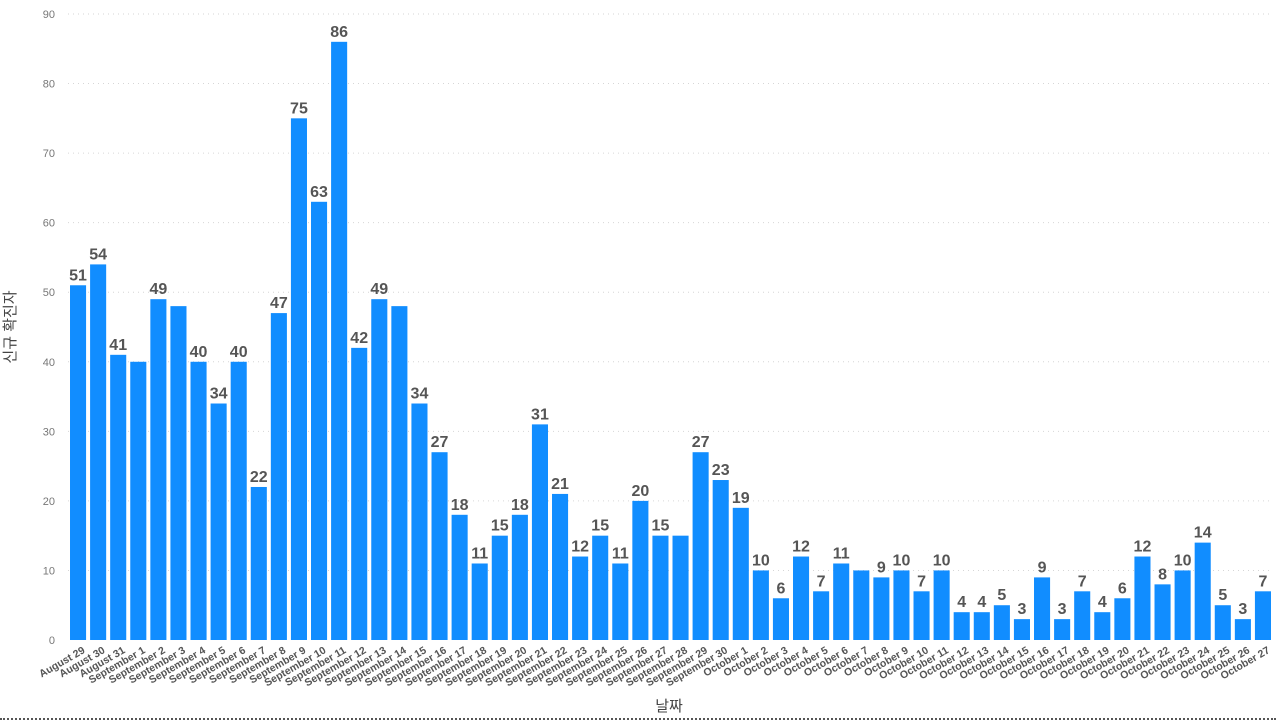 The image size is (1276, 724). Describe the element at coordinates (279, 303) in the screenshot. I see `data-label: 47` at that location.